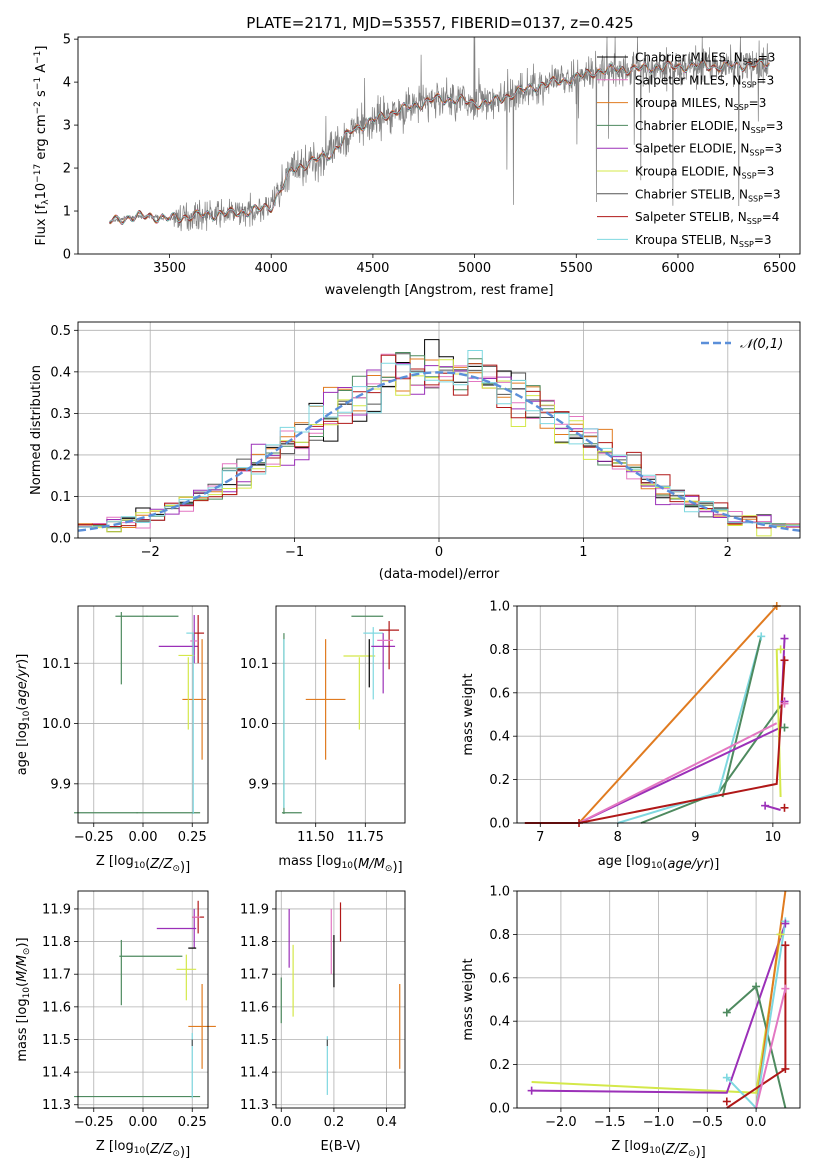 The image size is (819, 1170). Describe the element at coordinates (468, 999) in the screenshot. I see `y-axis-label: mass weight` at that location.